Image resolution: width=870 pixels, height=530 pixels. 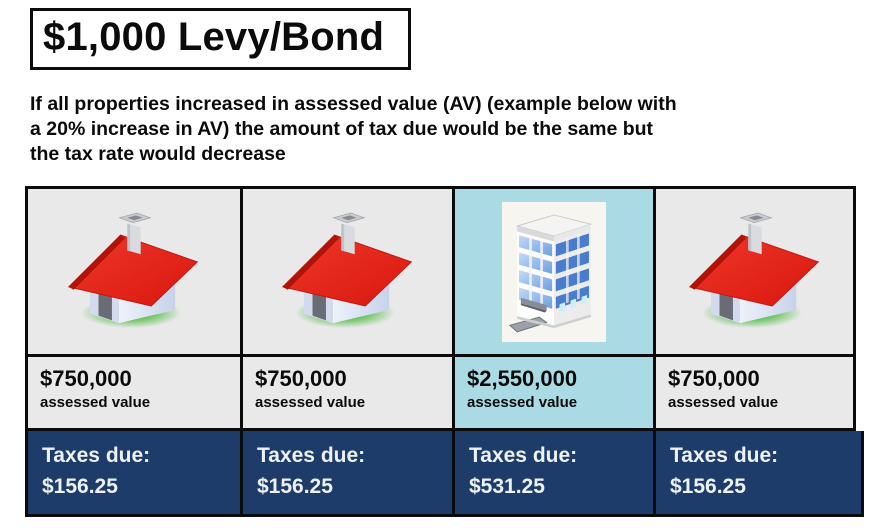 I want to click on title-box: $1,000 Levy/Bond, so click(x=221, y=39).